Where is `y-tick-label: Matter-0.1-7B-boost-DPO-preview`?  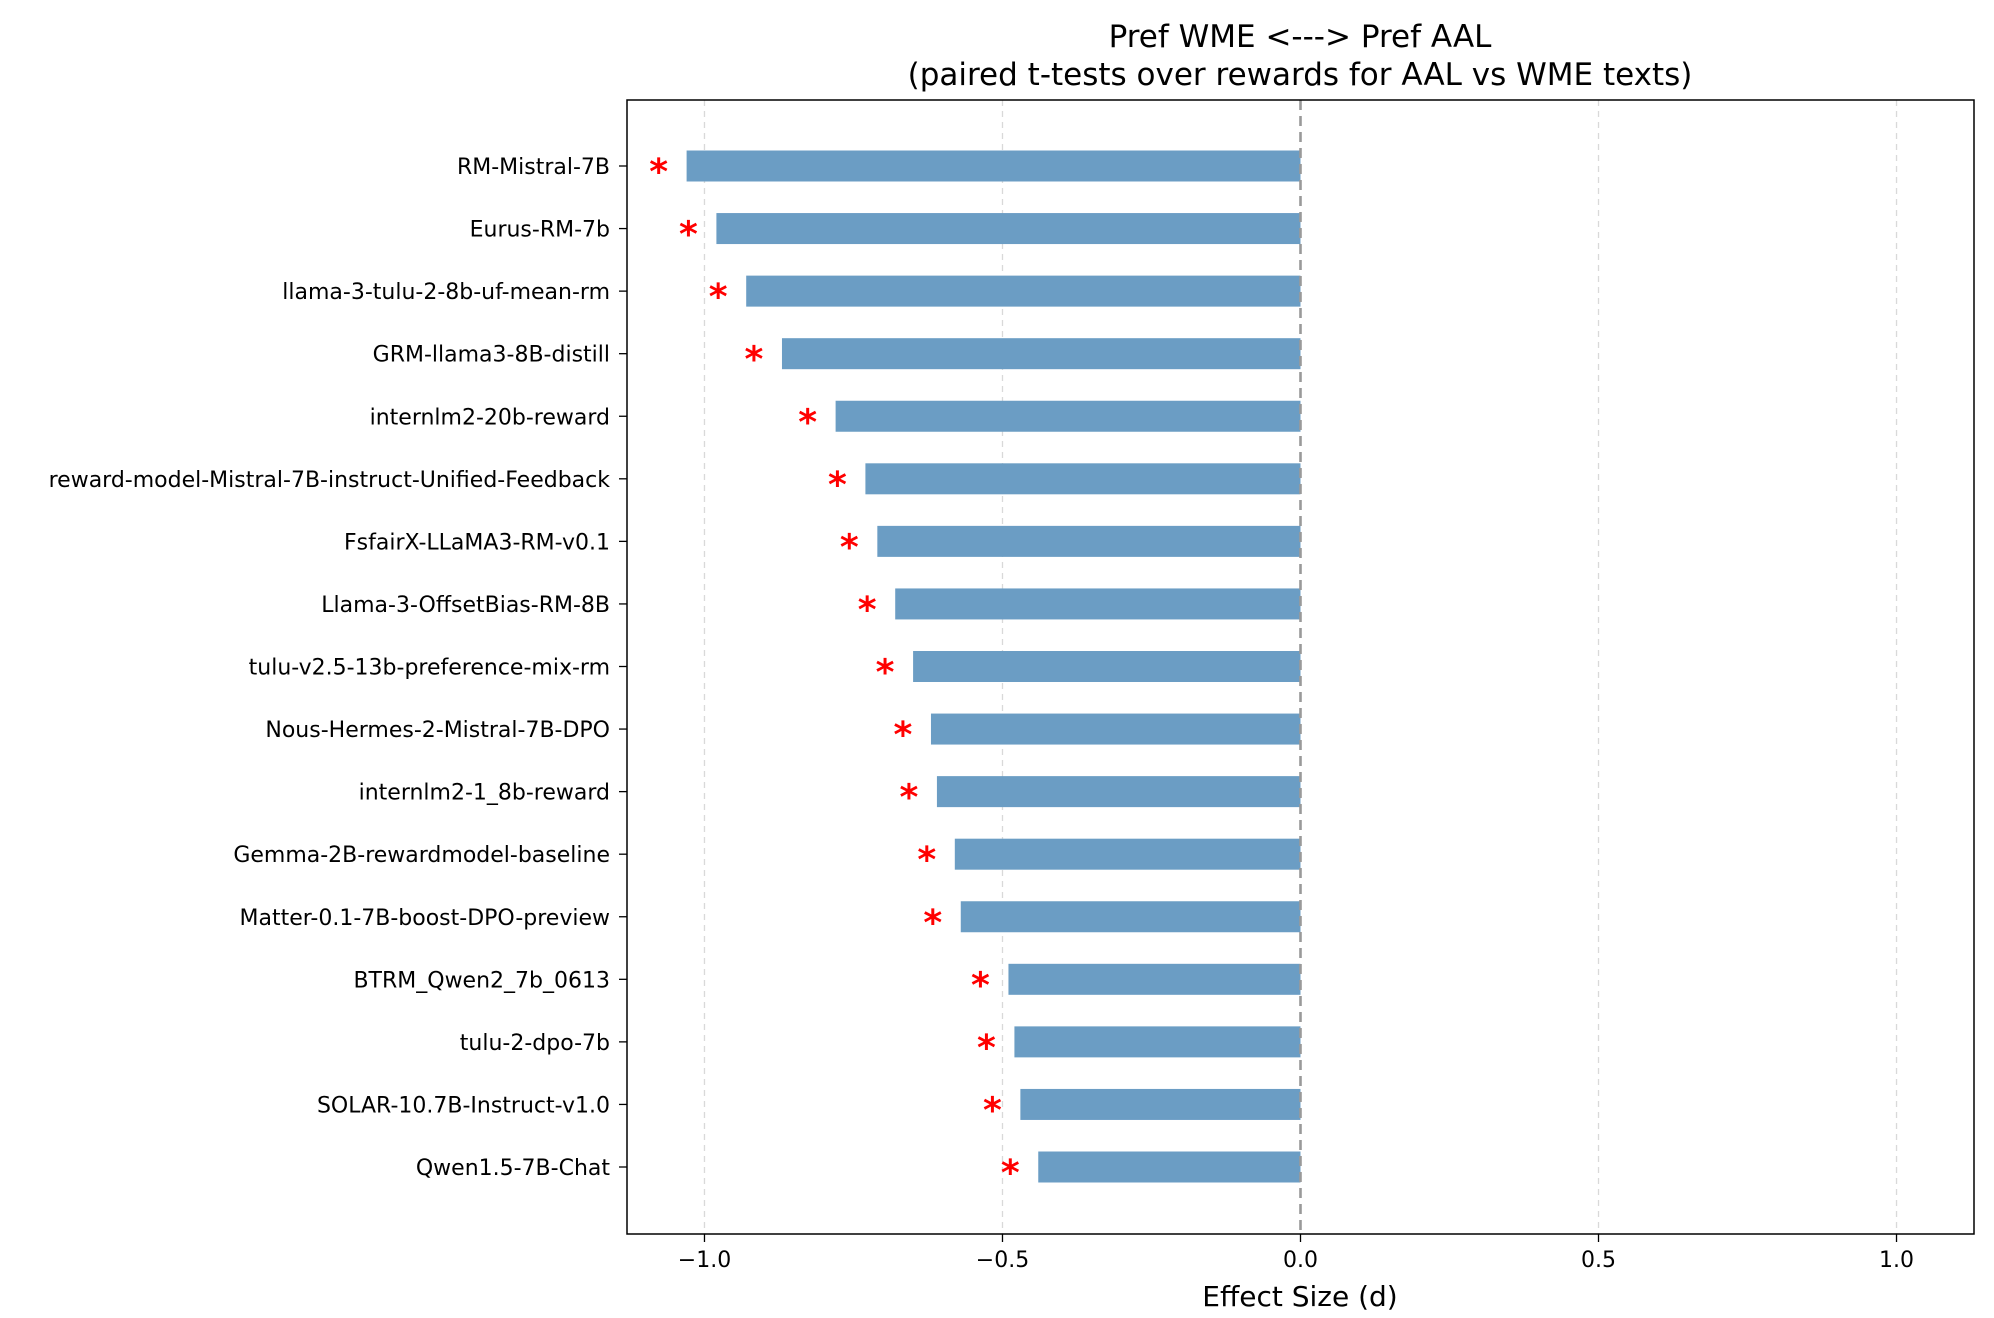 y-tick-label: Matter-0.1-7B-boost-DPO-preview is located at coordinates (425, 918).